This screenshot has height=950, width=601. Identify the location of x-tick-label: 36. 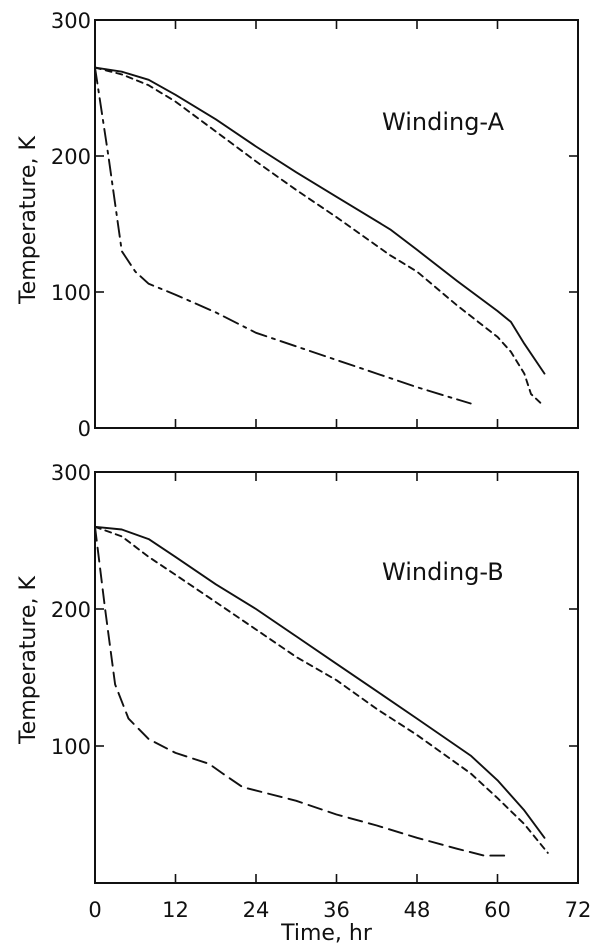
(336, 910).